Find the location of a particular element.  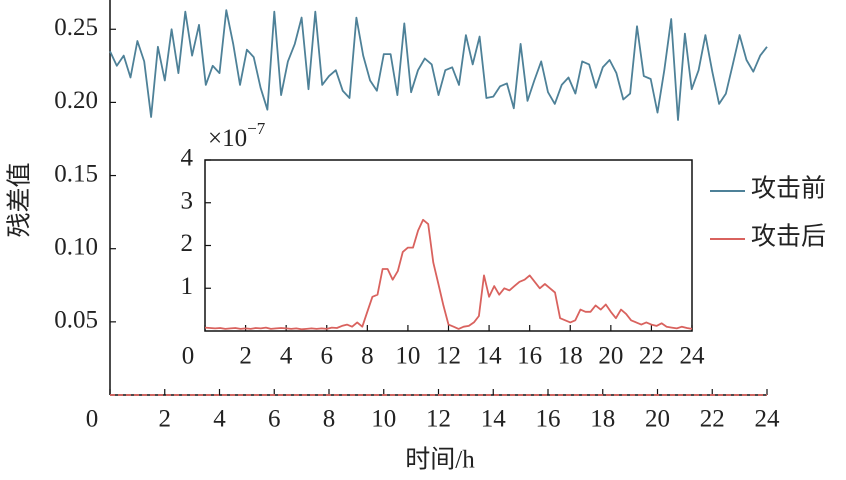

y-tick-label: 0.05 is located at coordinates (76, 320).